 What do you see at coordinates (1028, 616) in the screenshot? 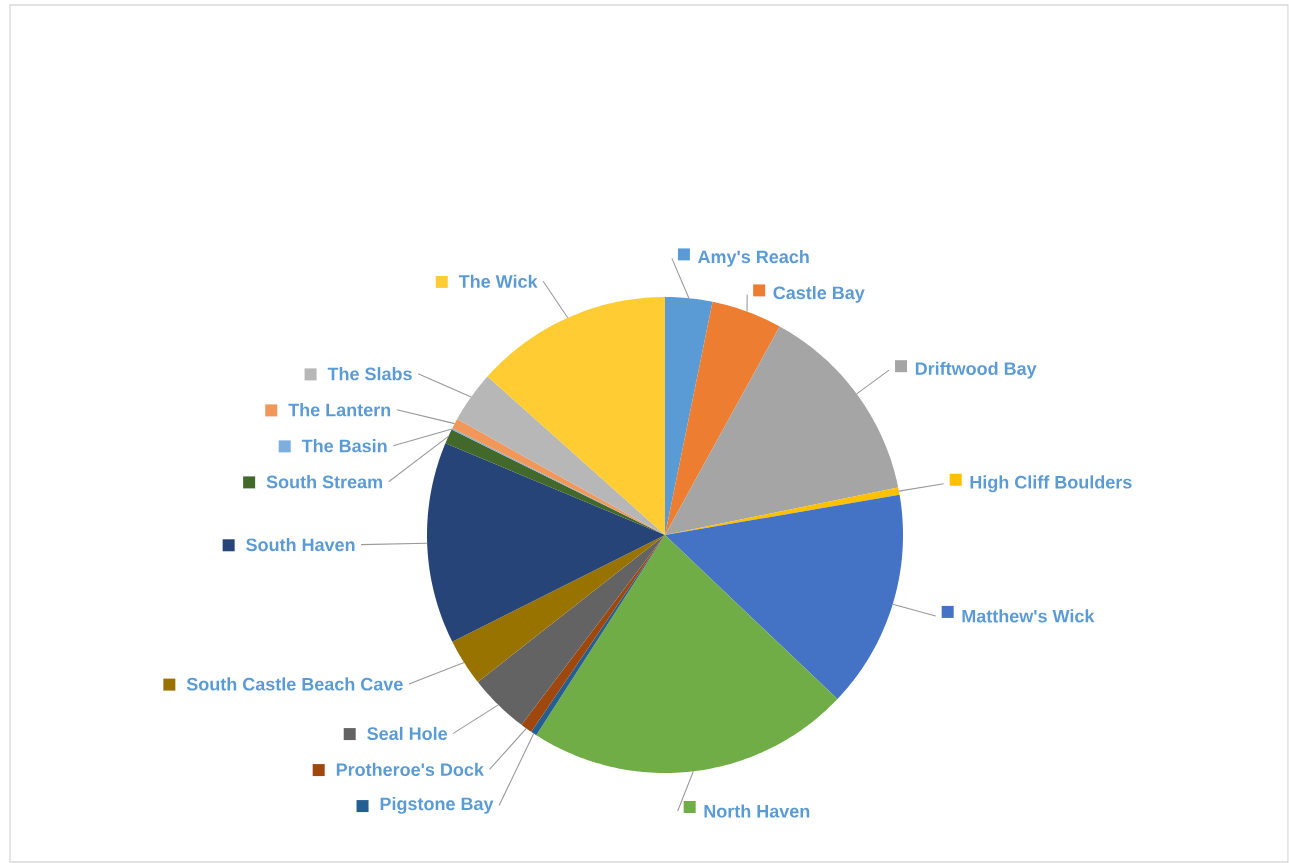
I see `legend-label: Matthew's Wick` at bounding box center [1028, 616].